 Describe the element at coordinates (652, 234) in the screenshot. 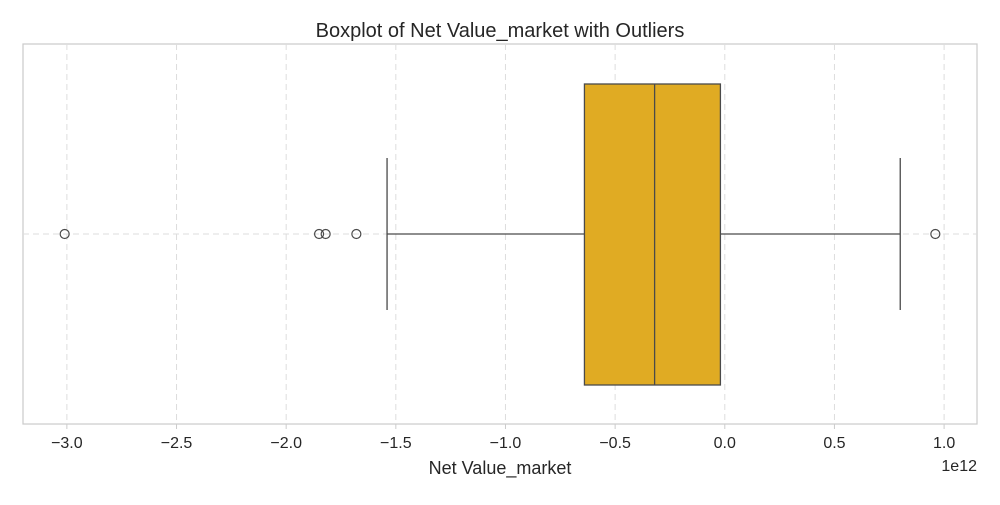

I see `iqr-box` at that location.